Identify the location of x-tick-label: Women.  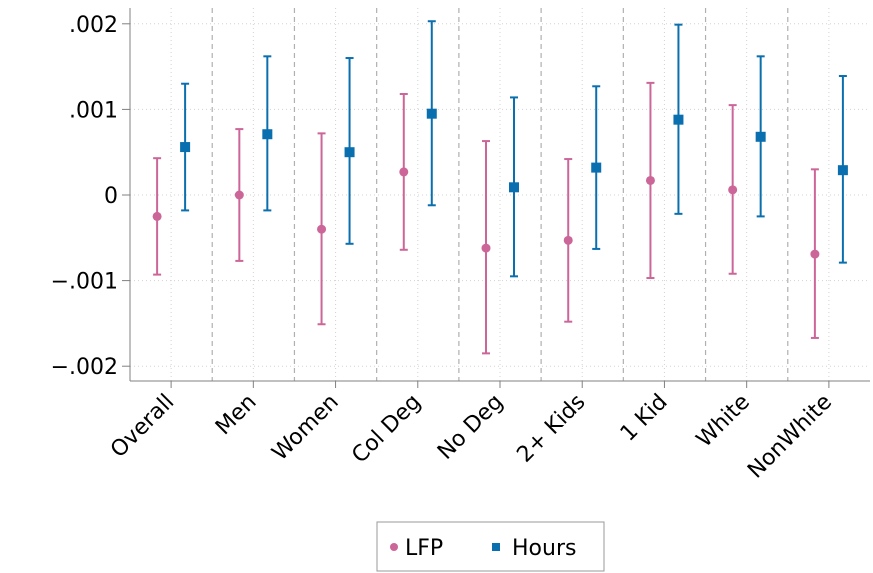
(306, 428).